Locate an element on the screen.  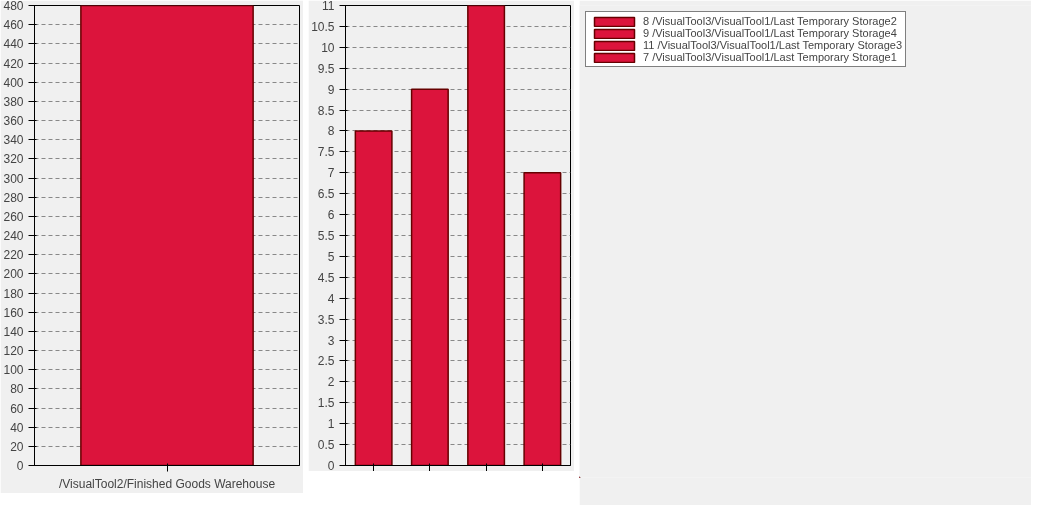
legend-label: 7 /VisualTool3/VisualTool1/Last Temporary Storage1 is located at coordinates (770, 57).